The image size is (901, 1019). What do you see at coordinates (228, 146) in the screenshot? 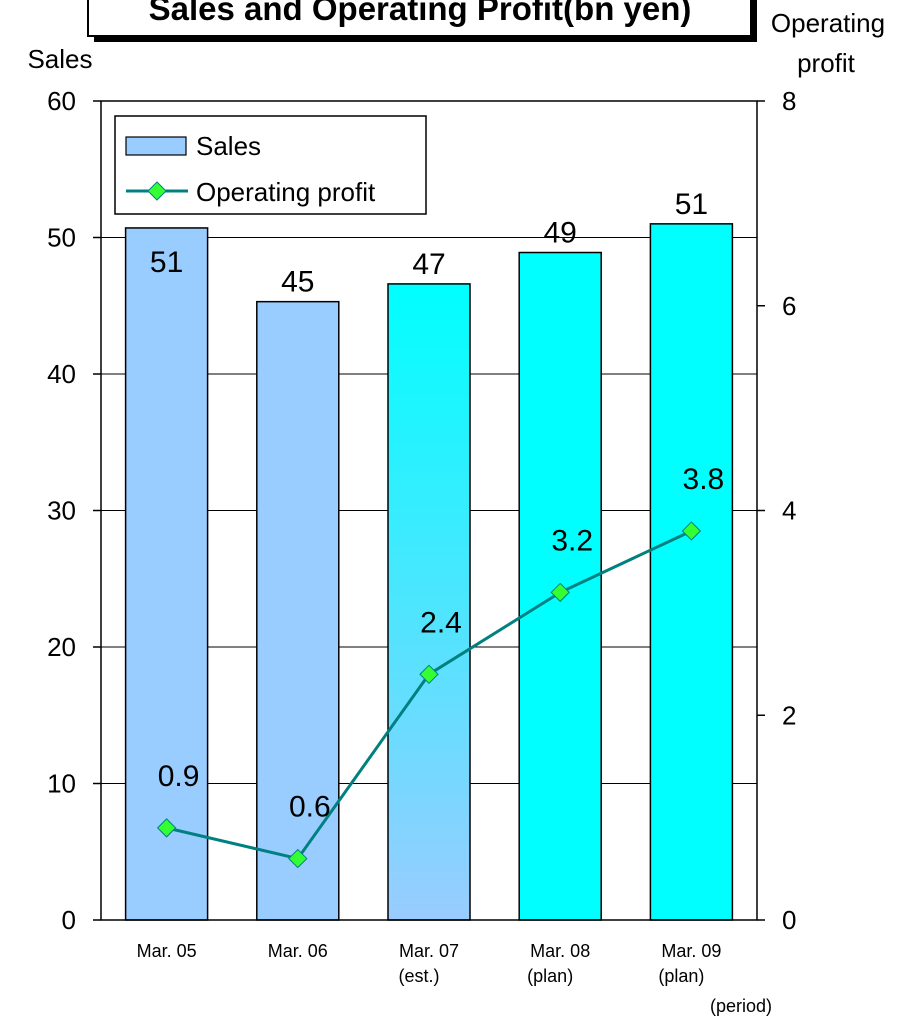
I see `legend-sales-label: Sales` at bounding box center [228, 146].